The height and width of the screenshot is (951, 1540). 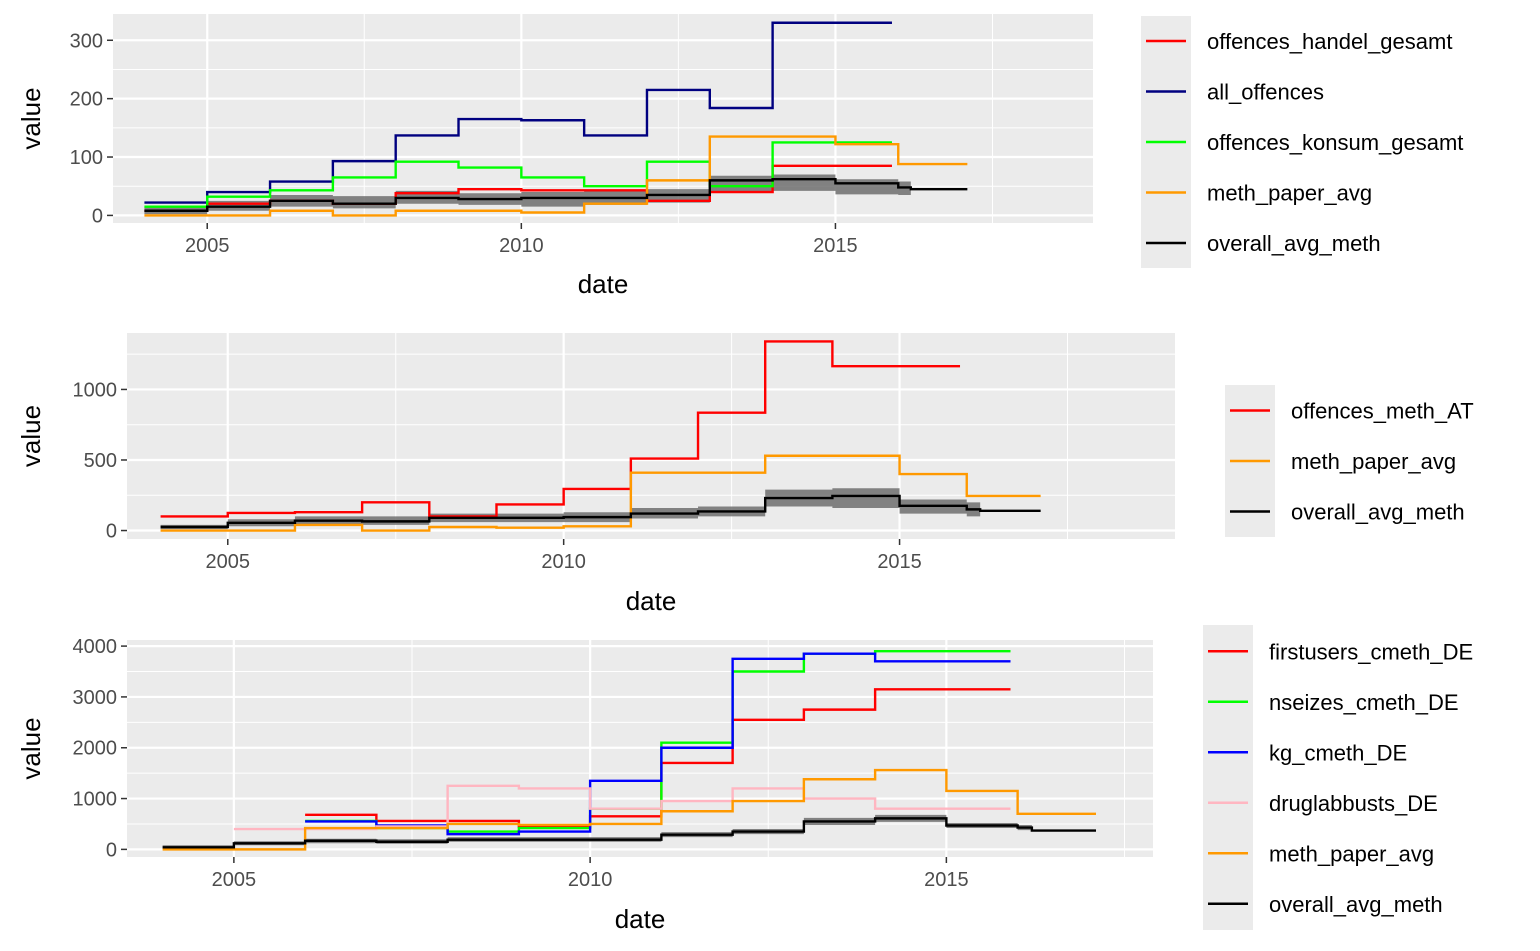 I want to click on legend-label: druglabbusts_DE, so click(x=1353, y=803).